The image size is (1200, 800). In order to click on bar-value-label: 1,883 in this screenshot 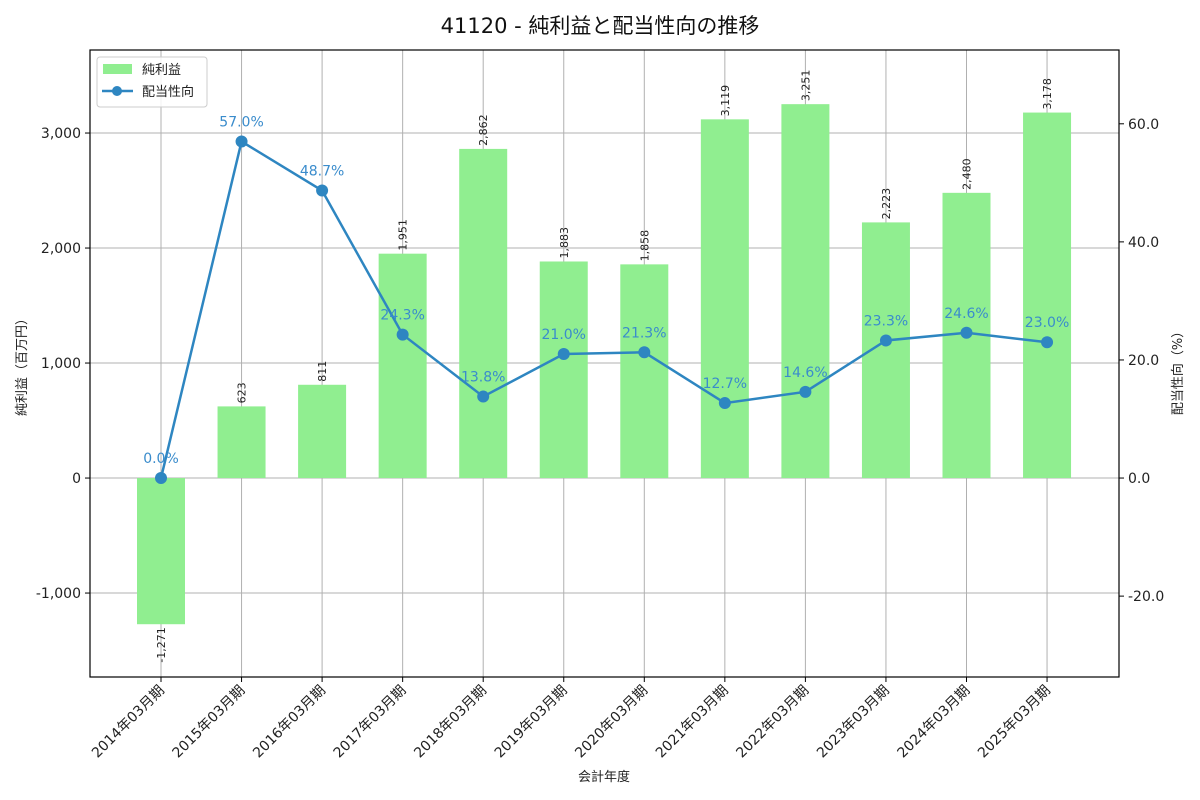, I will do `click(564, 243)`.